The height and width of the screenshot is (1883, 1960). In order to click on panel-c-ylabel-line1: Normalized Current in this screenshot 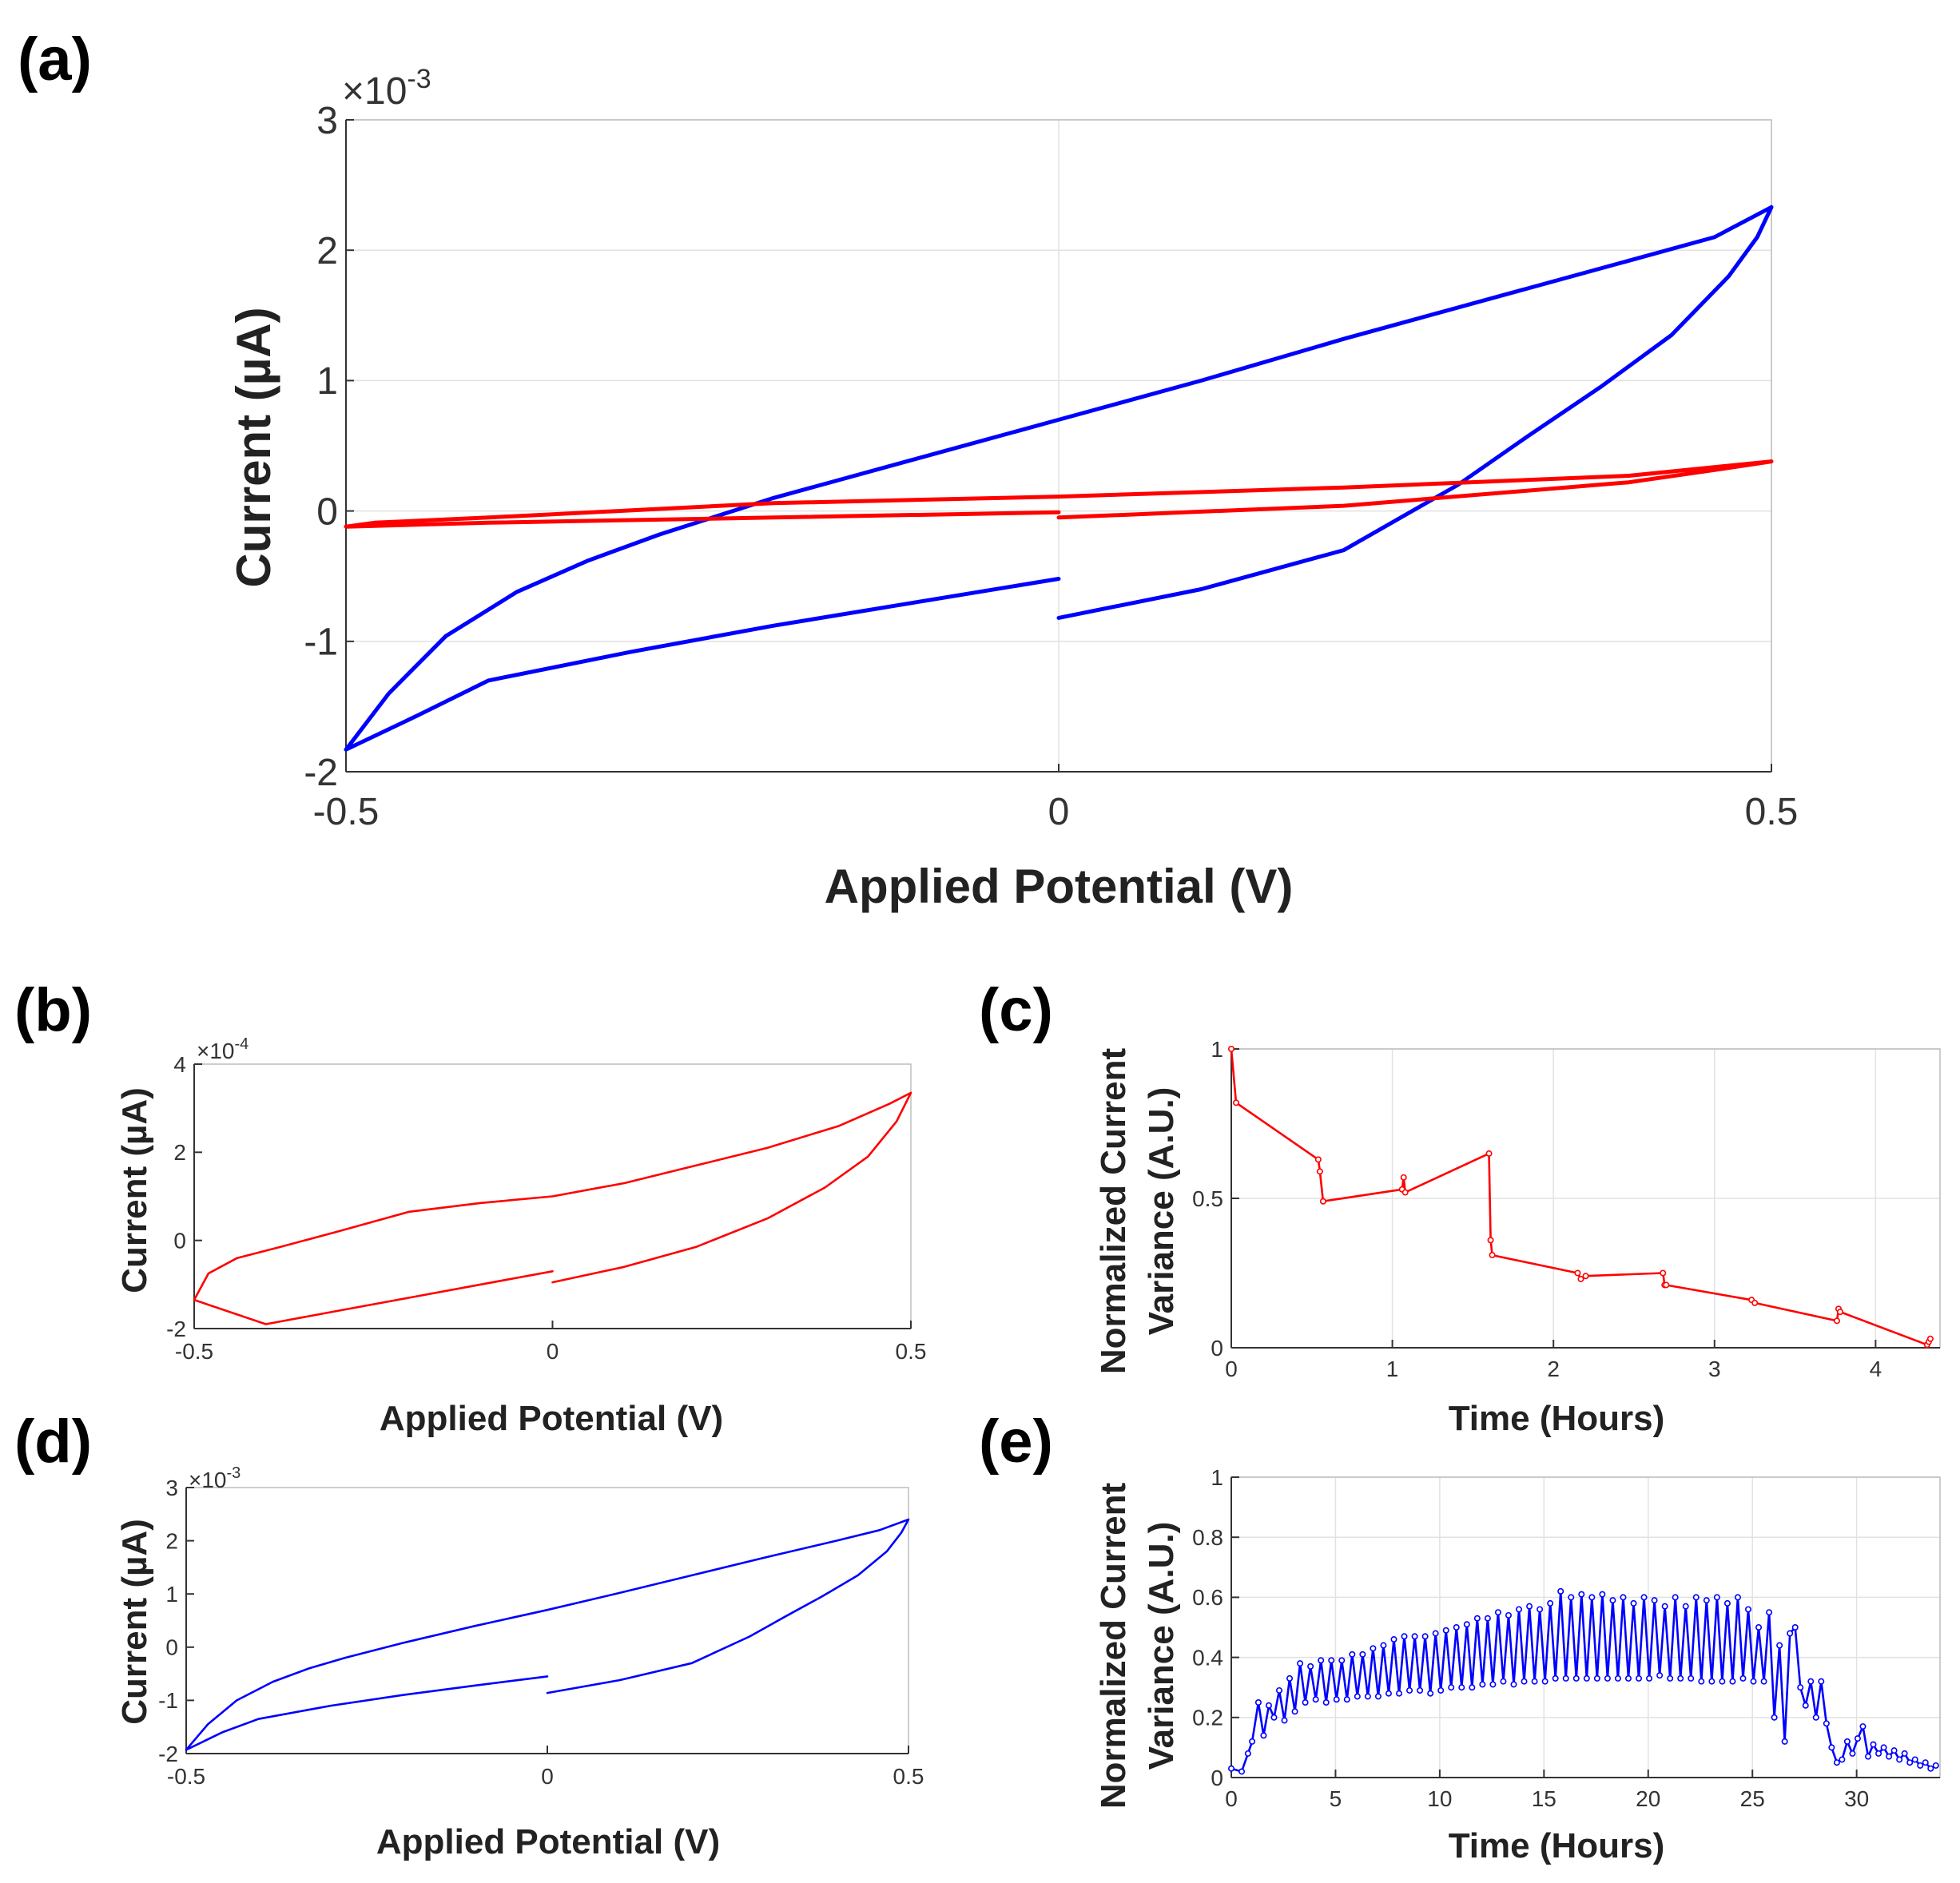, I will do `click(1113, 1211)`.